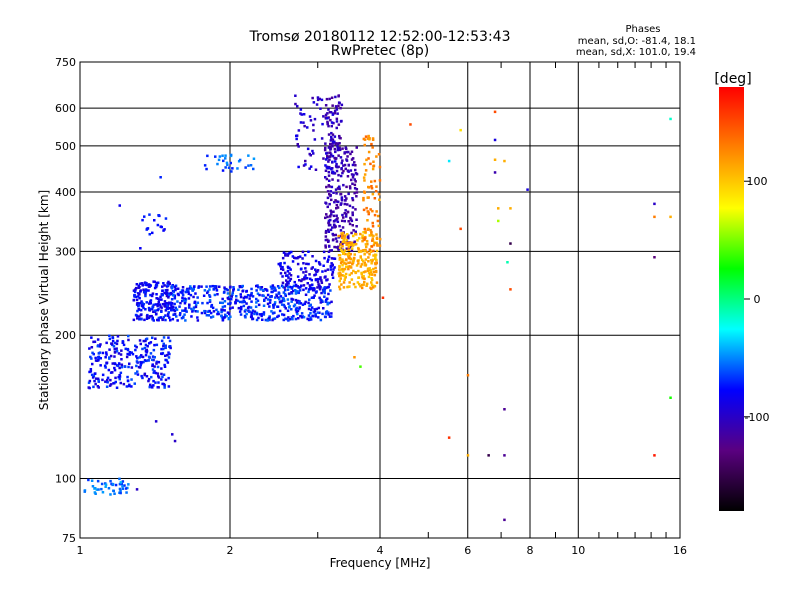 The width and height of the screenshot is (800, 600). What do you see at coordinates (680, 550) in the screenshot?
I see `x-tick-label: 16` at bounding box center [680, 550].